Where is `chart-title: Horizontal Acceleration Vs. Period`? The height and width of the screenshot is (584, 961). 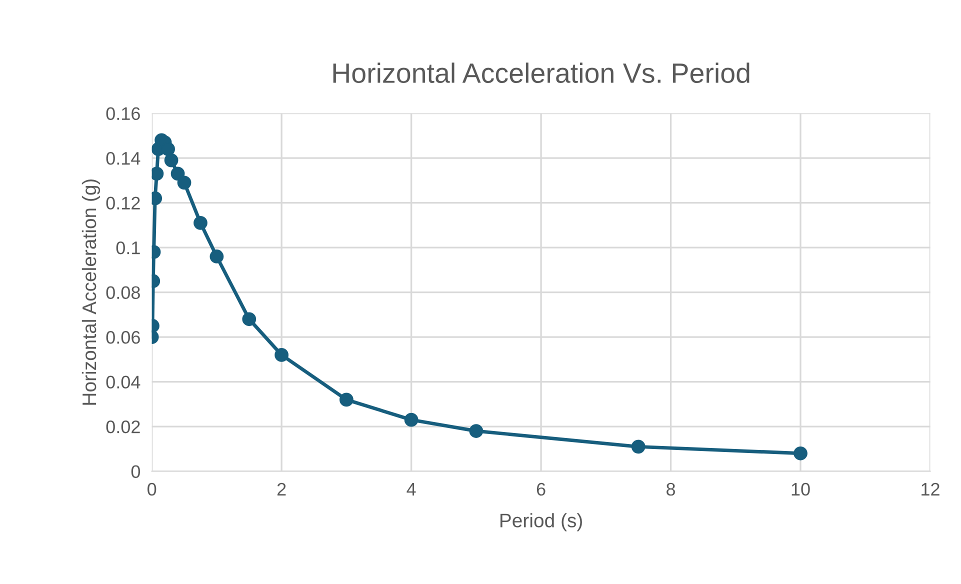
chart-title: Horizontal Acceleration Vs. Period is located at coordinates (541, 73).